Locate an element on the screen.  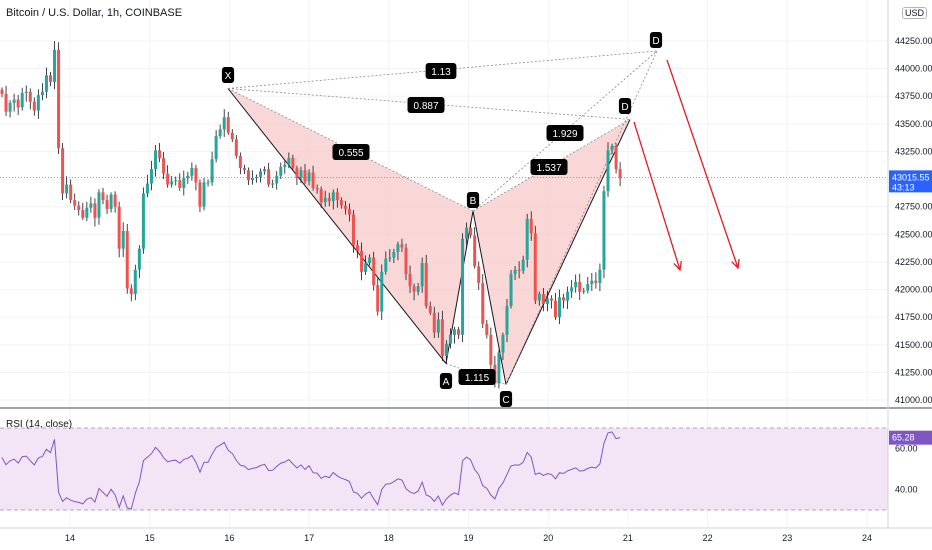
point-label-c: C is located at coordinates (505, 400).